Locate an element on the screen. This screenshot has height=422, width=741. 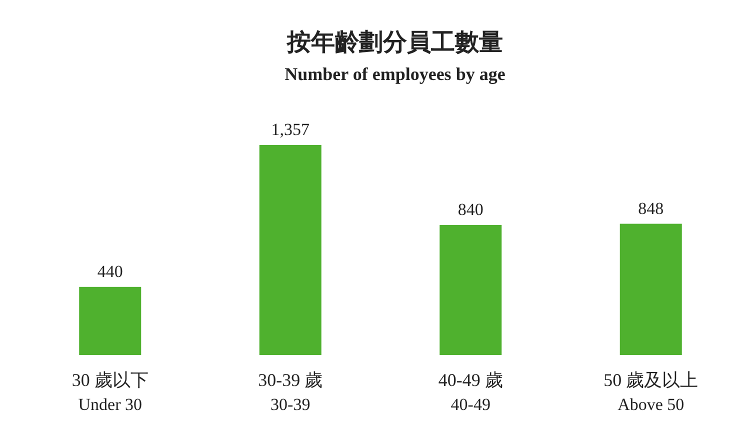
chart-title: 按年齡劃分員工數量 is located at coordinates (394, 42).